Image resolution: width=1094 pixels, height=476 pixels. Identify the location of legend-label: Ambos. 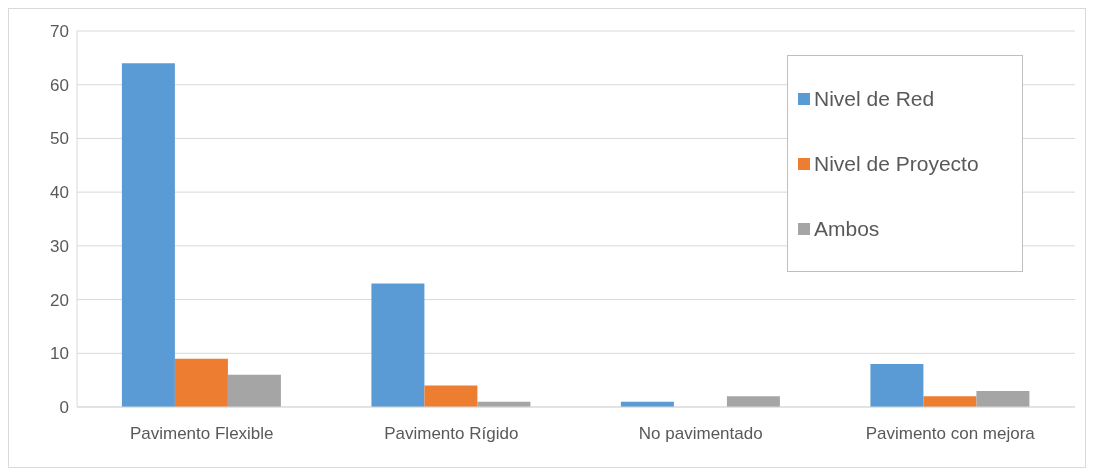
(847, 228).